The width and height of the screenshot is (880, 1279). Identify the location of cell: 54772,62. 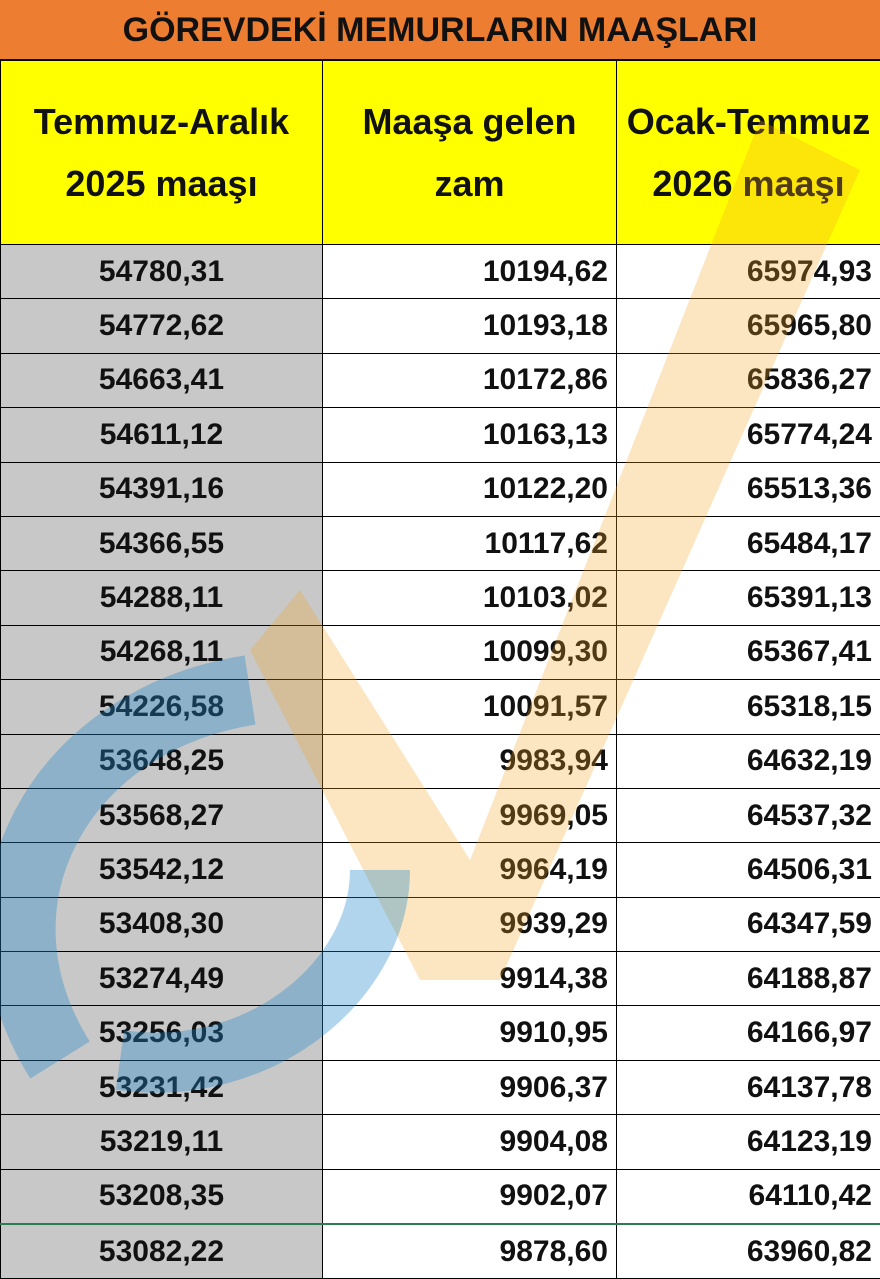
(162, 326).